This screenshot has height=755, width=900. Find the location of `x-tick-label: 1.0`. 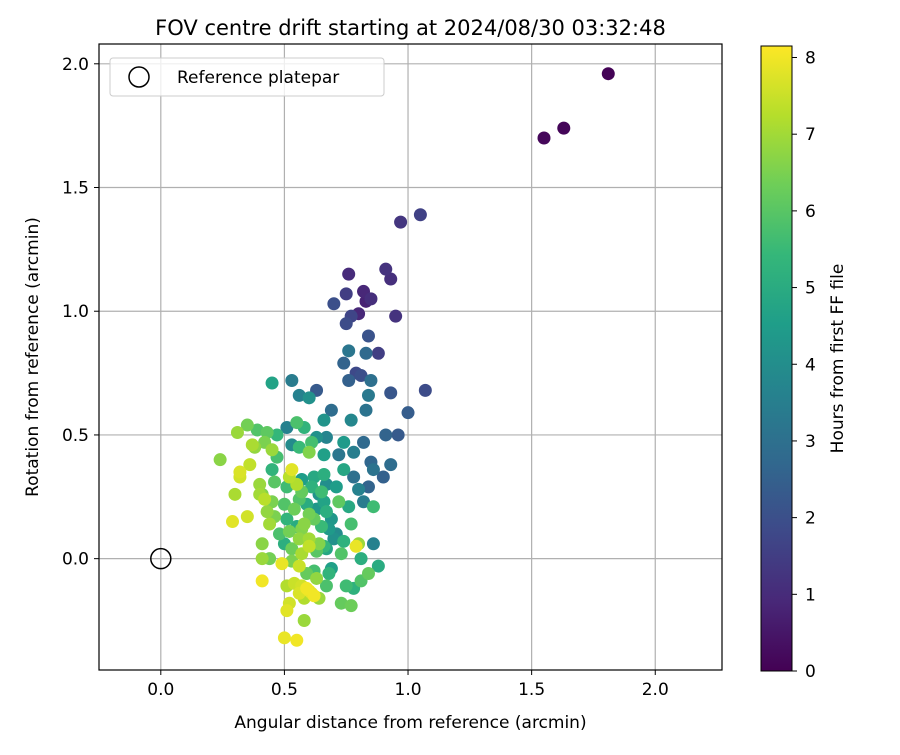

x-tick-label: 1.0 is located at coordinates (408, 690).